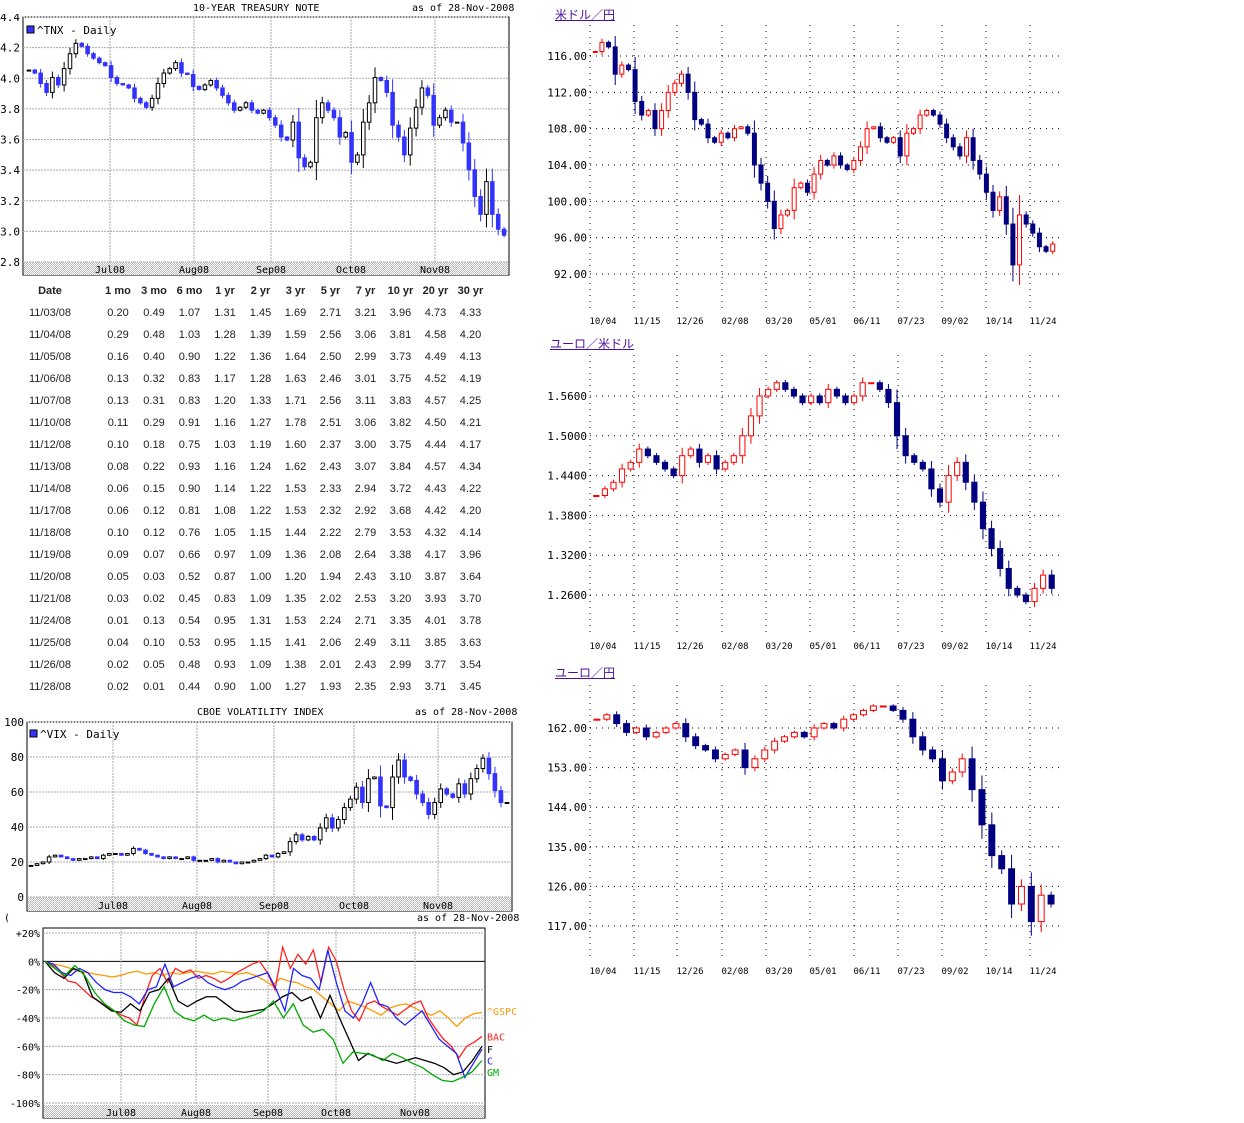  I want to click on yield-cell: 3.68, so click(400, 511).